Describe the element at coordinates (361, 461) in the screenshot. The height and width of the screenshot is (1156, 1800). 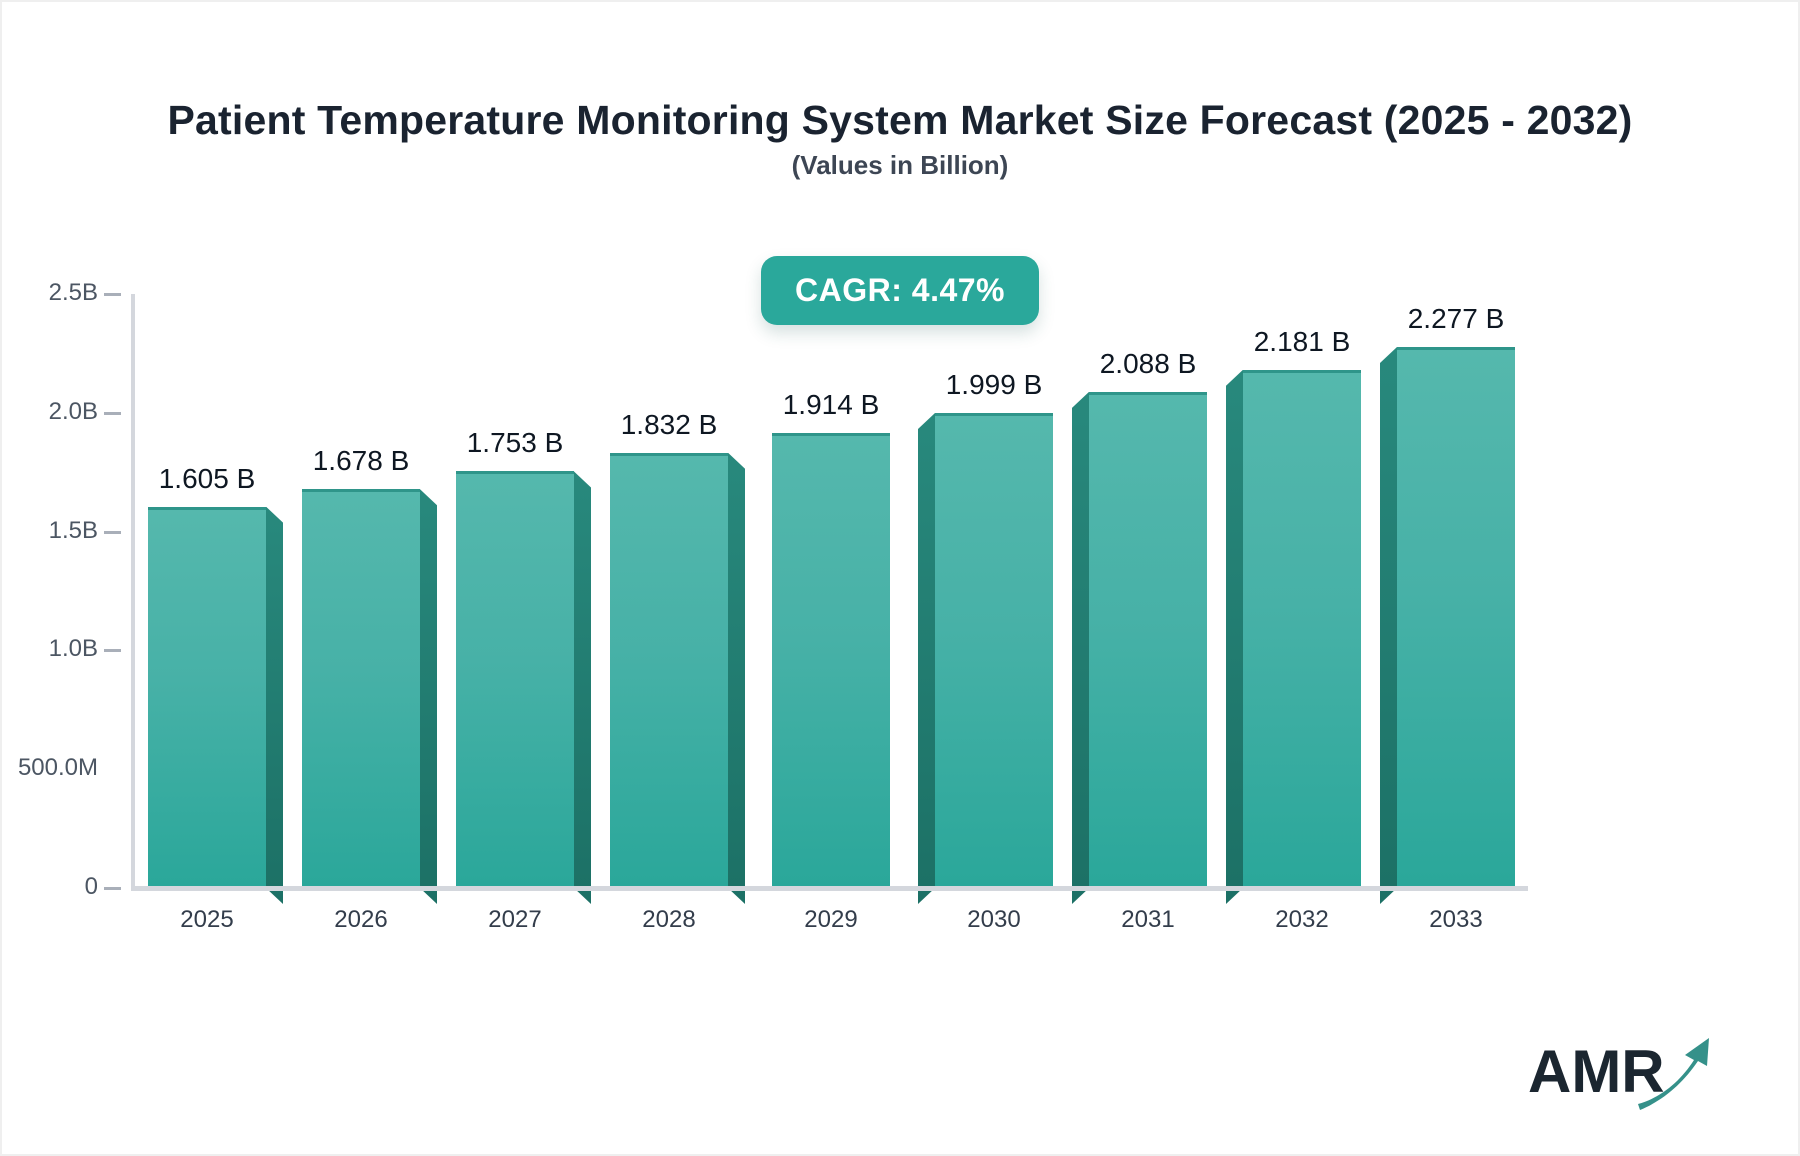
I see `bar-value-label: 1.678 B` at that location.